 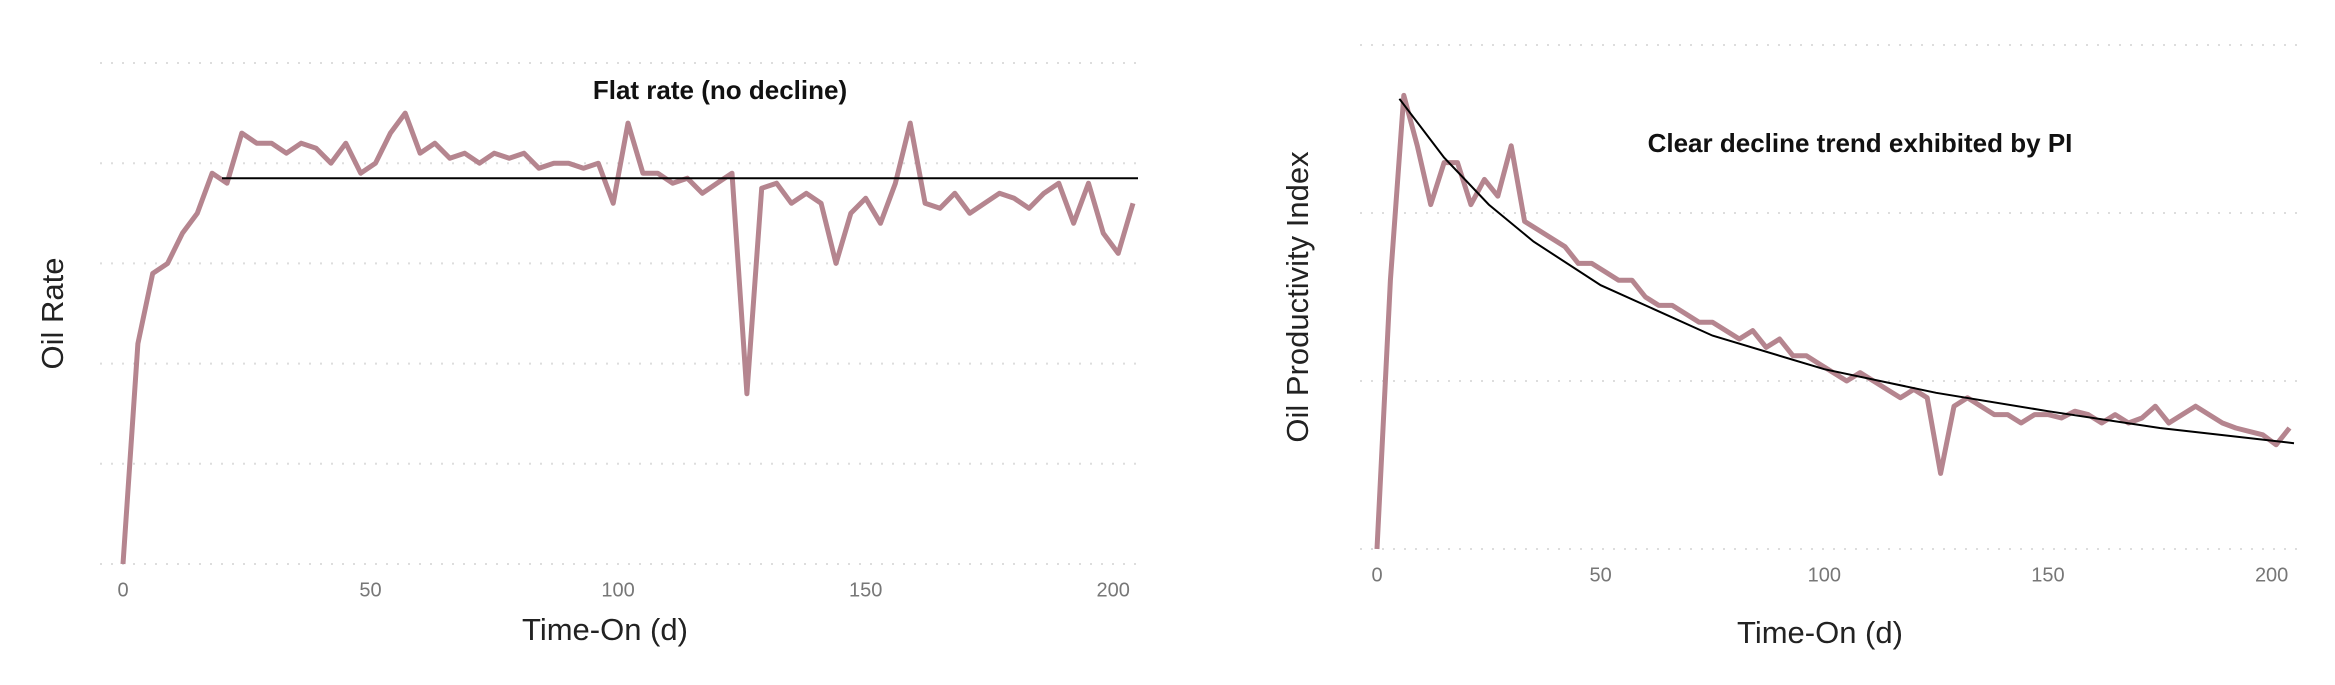 I want to click on annotation: Flat rate (no decline), so click(x=720, y=90).